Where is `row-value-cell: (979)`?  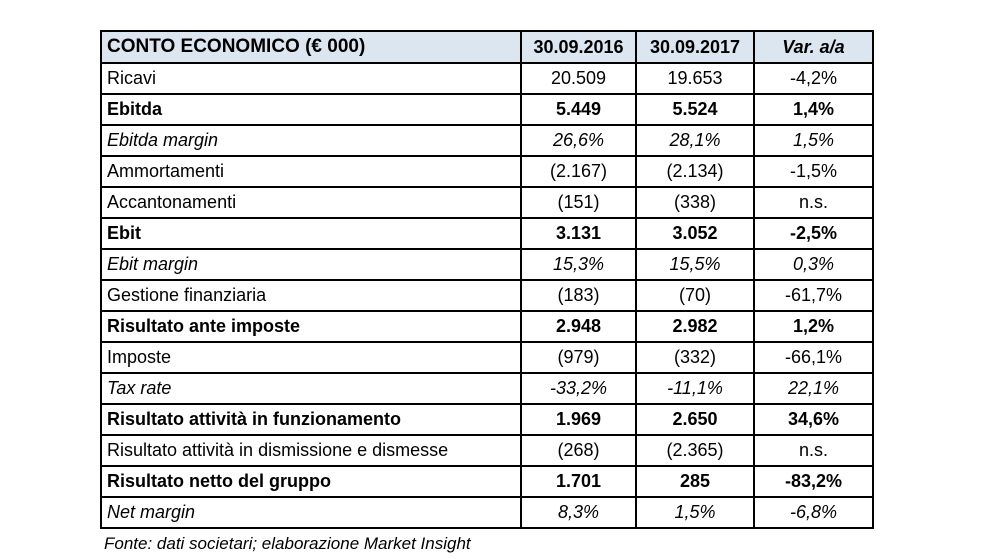 row-value-cell: (979) is located at coordinates (578, 357).